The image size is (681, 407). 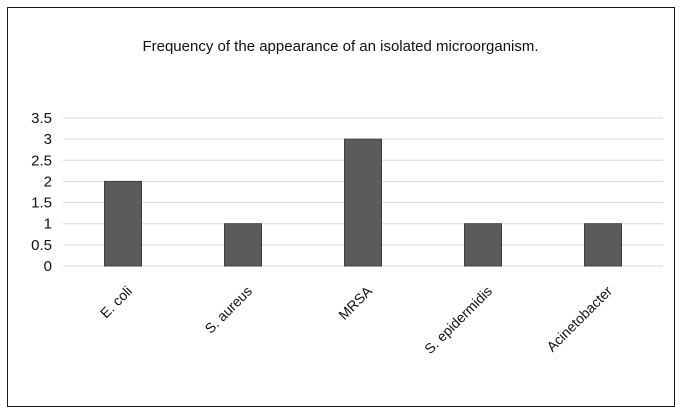 I want to click on bar-acinetobacter, so click(x=603, y=245).